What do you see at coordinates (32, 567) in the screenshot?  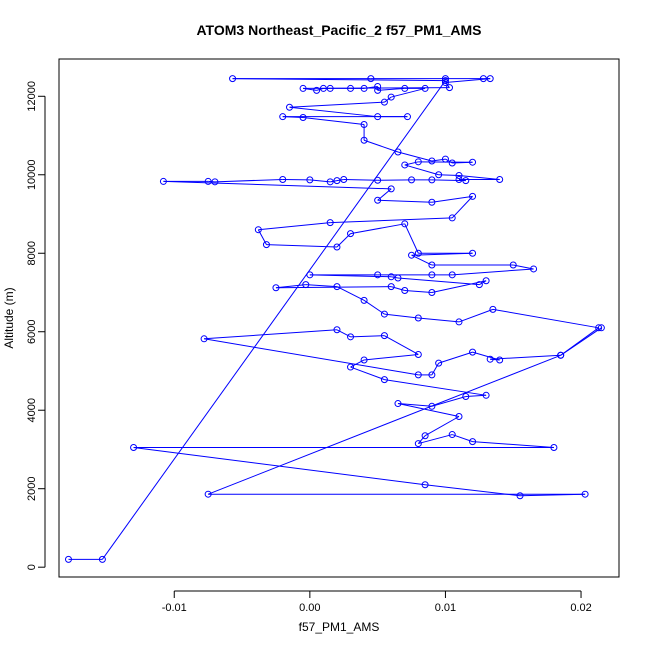 I see `y-tick-label: 0` at bounding box center [32, 567].